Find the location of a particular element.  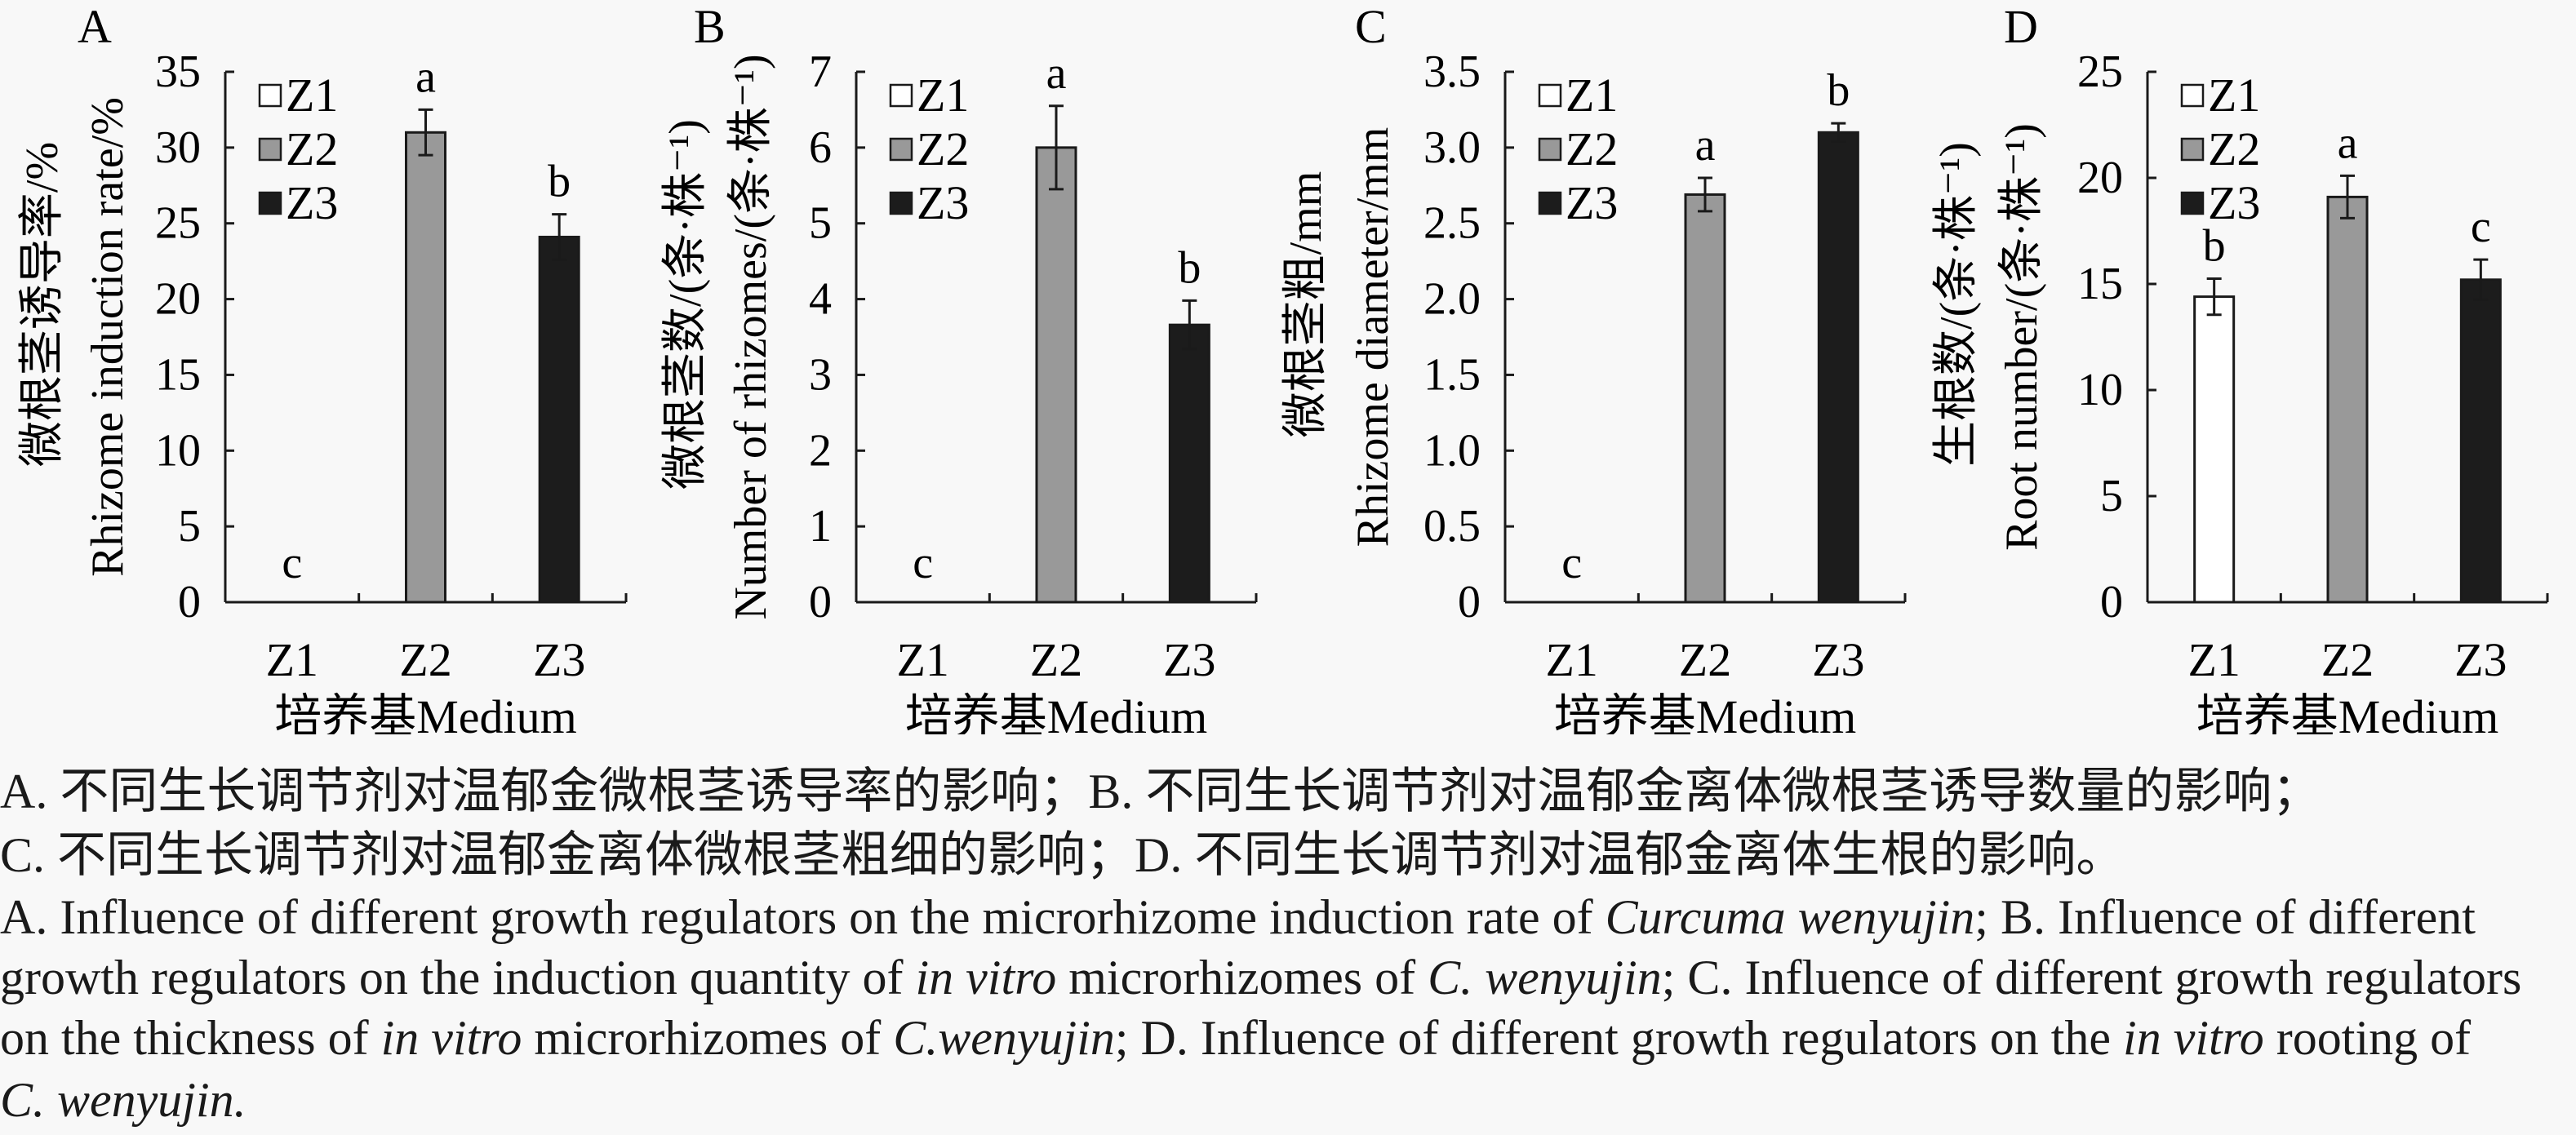

y-tick-label: 3.5 is located at coordinates (1452, 72).